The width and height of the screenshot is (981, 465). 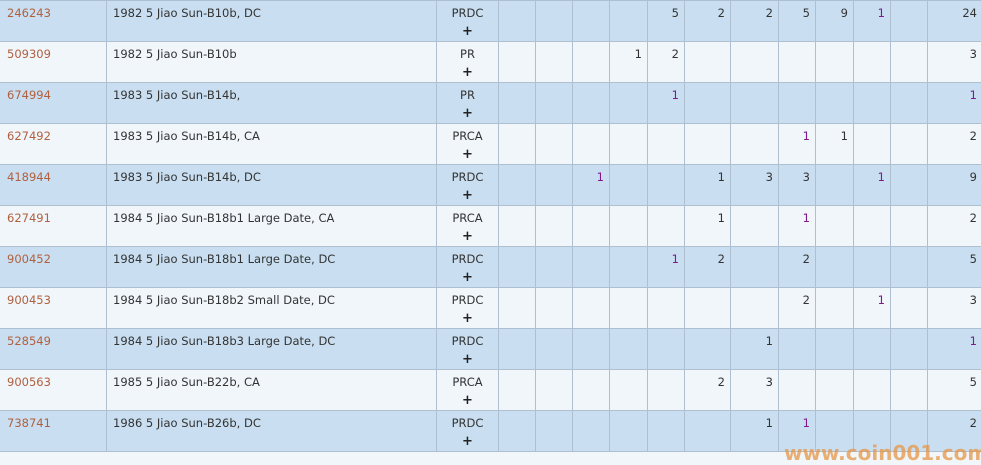 What do you see at coordinates (29, 341) in the screenshot?
I see `cert-id-link: 528549` at bounding box center [29, 341].